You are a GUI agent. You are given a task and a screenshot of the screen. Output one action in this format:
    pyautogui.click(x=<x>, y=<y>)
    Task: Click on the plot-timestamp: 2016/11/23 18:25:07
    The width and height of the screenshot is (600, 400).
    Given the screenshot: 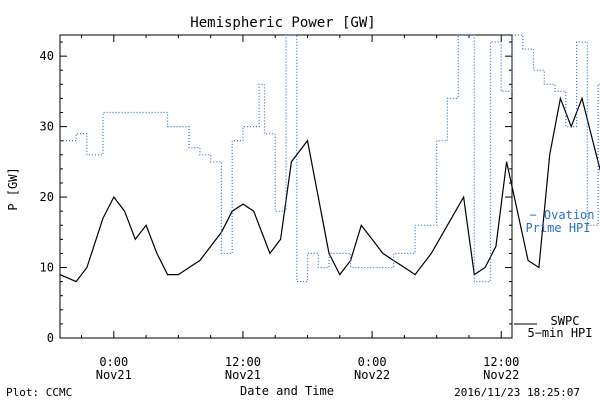 What is the action you would take?
    pyautogui.click(x=517, y=392)
    